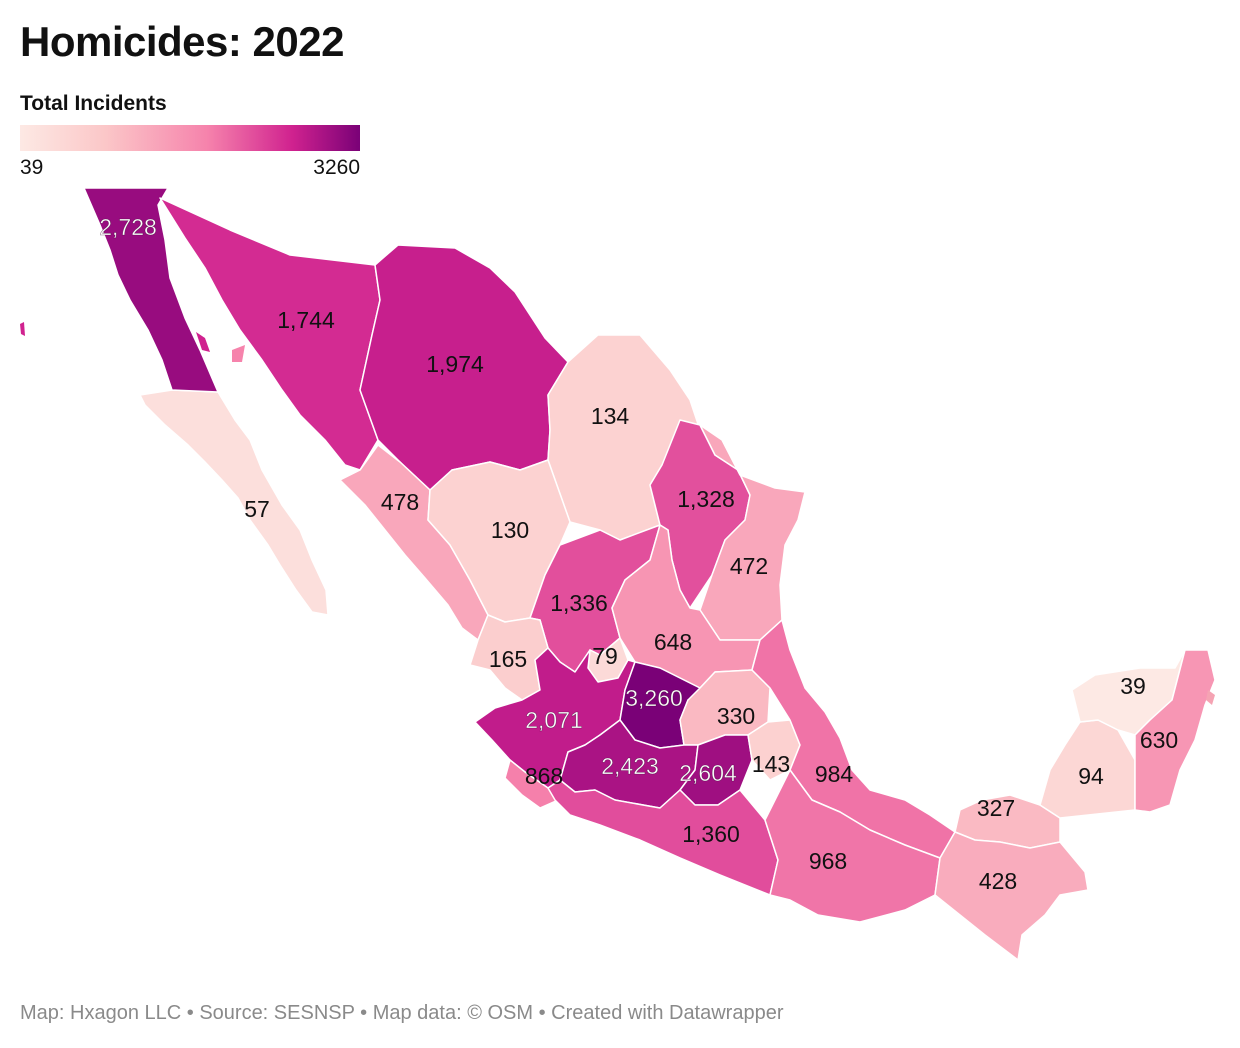 This screenshot has height=1048, width=1240. What do you see at coordinates (663, 837) in the screenshot?
I see `region-guerrero` at bounding box center [663, 837].